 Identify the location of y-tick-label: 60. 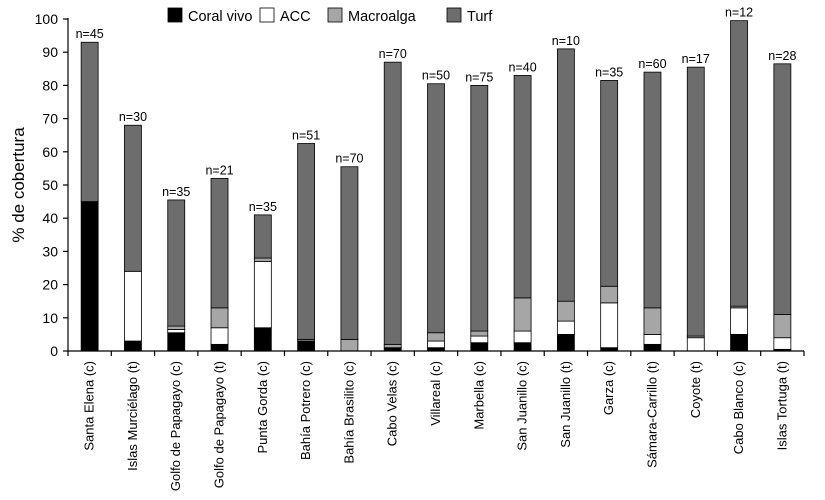
(50, 152).